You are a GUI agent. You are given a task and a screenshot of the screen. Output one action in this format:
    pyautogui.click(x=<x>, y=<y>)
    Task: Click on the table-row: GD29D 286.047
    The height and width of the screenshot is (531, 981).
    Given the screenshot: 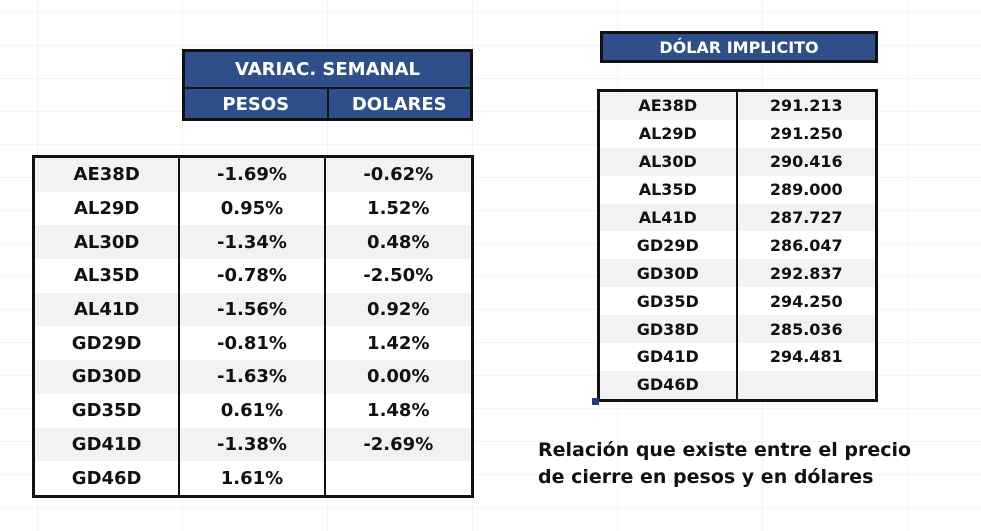 What is the action you would take?
    pyautogui.click(x=737, y=245)
    